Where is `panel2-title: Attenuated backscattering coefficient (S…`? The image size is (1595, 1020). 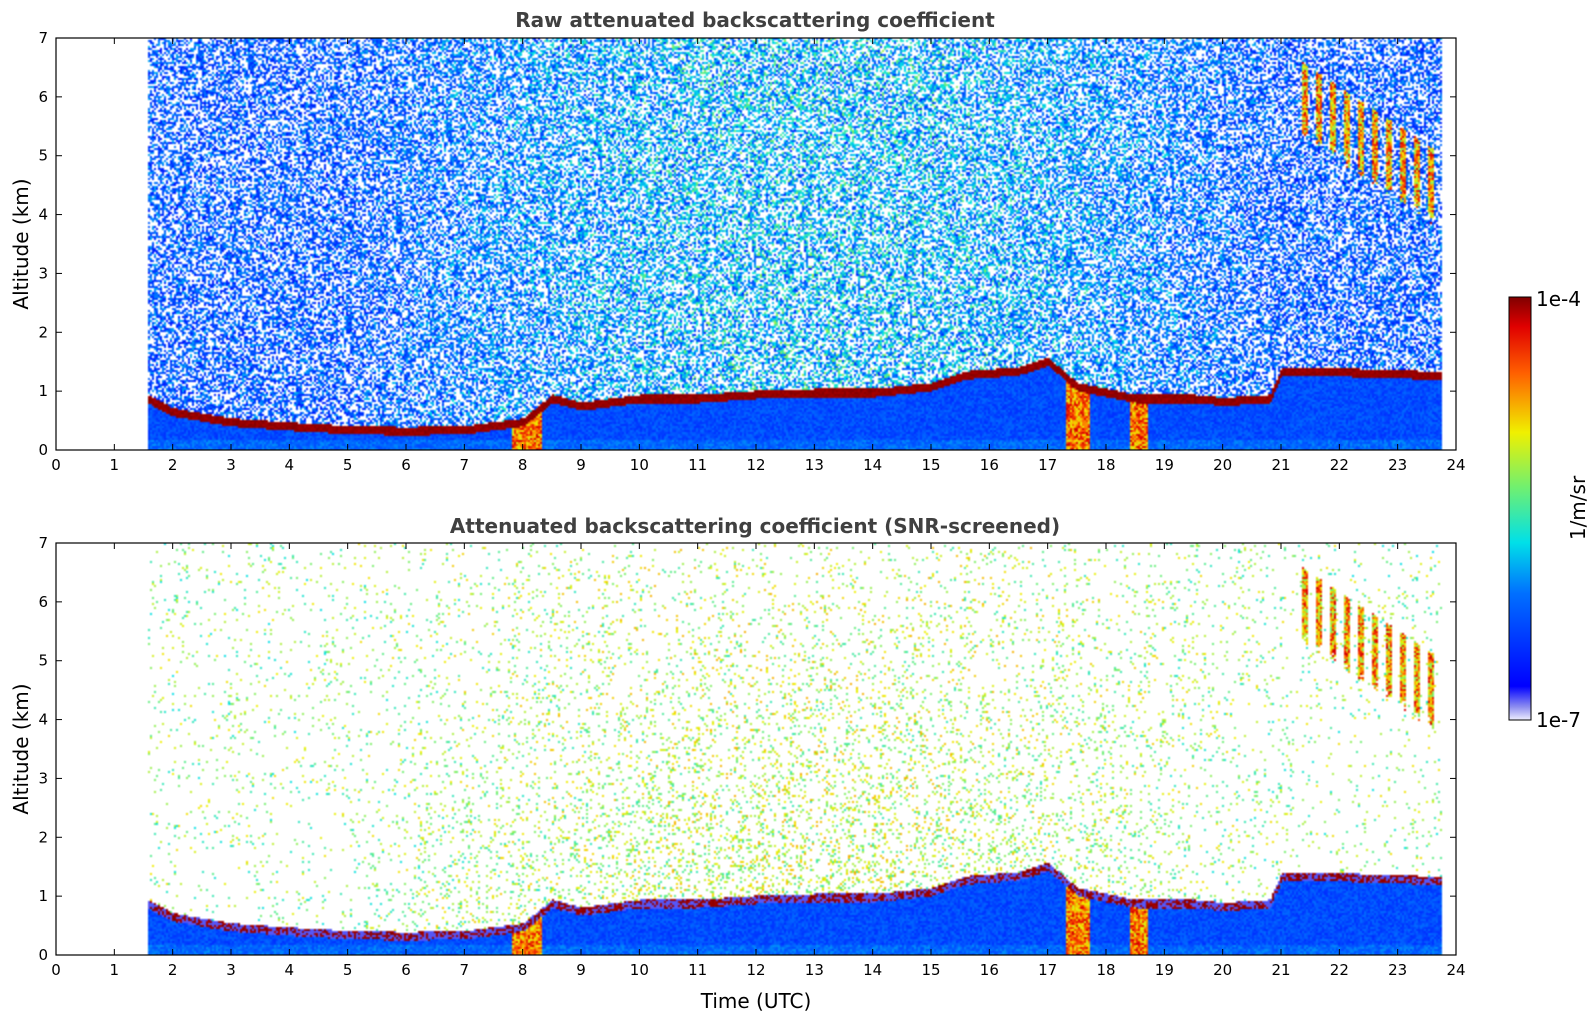
panel2-title: Attenuated backscattering coefficient (S… is located at coordinates (755, 526).